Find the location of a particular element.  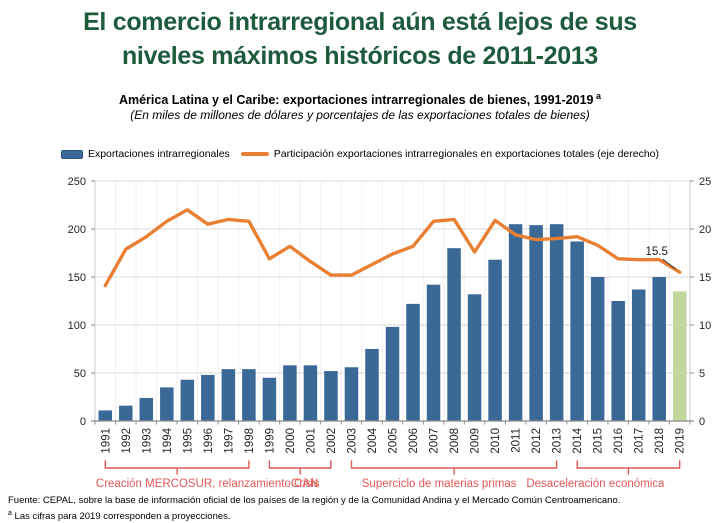

left-axis-label: 50 is located at coordinates (80, 374).